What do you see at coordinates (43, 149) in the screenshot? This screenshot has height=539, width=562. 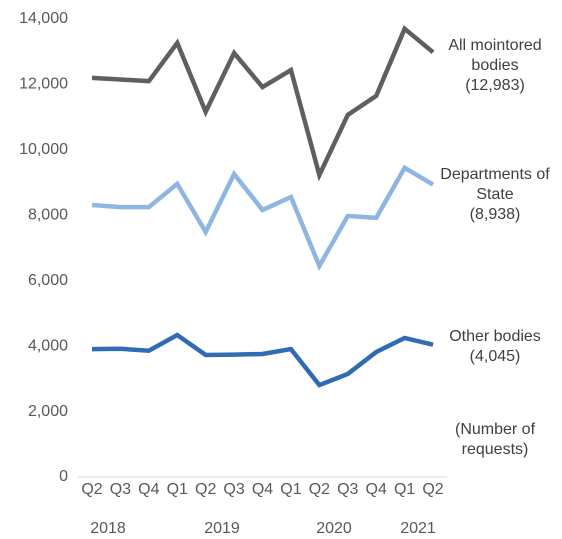 I see `y-tick-label: 10,000` at bounding box center [43, 149].